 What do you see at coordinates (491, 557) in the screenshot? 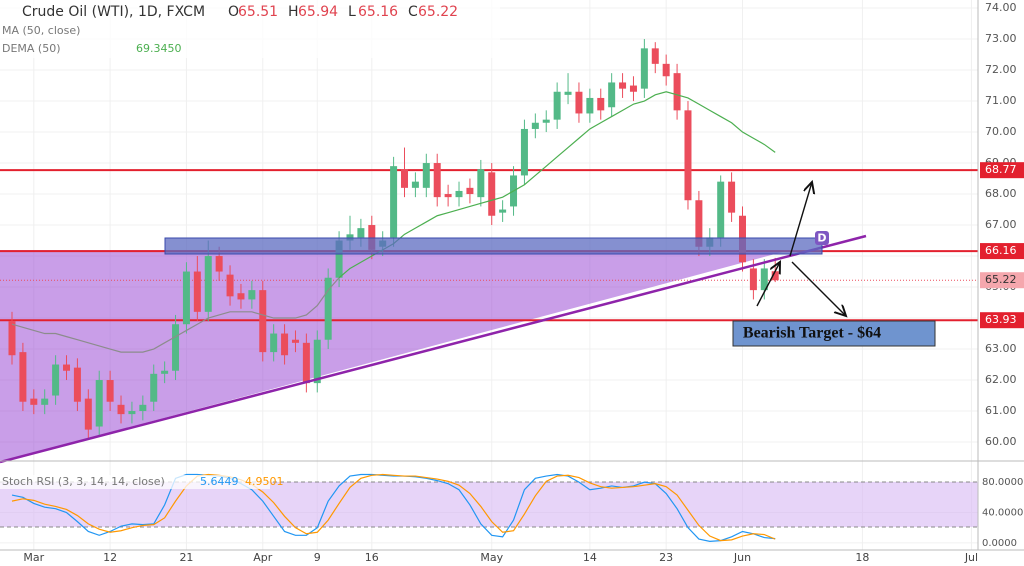
I see `x-tick-label: May` at bounding box center [491, 557].